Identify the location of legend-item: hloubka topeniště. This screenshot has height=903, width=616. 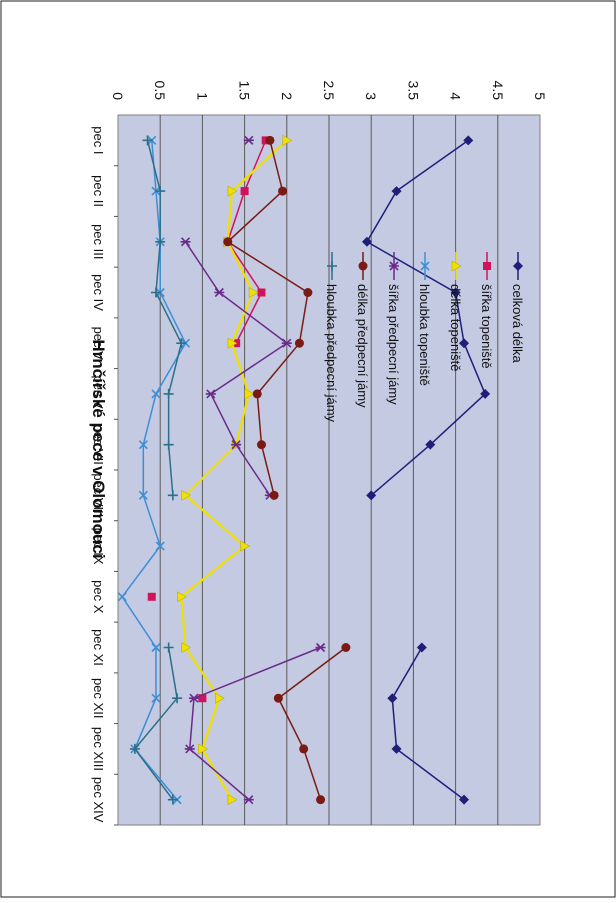
(424, 319).